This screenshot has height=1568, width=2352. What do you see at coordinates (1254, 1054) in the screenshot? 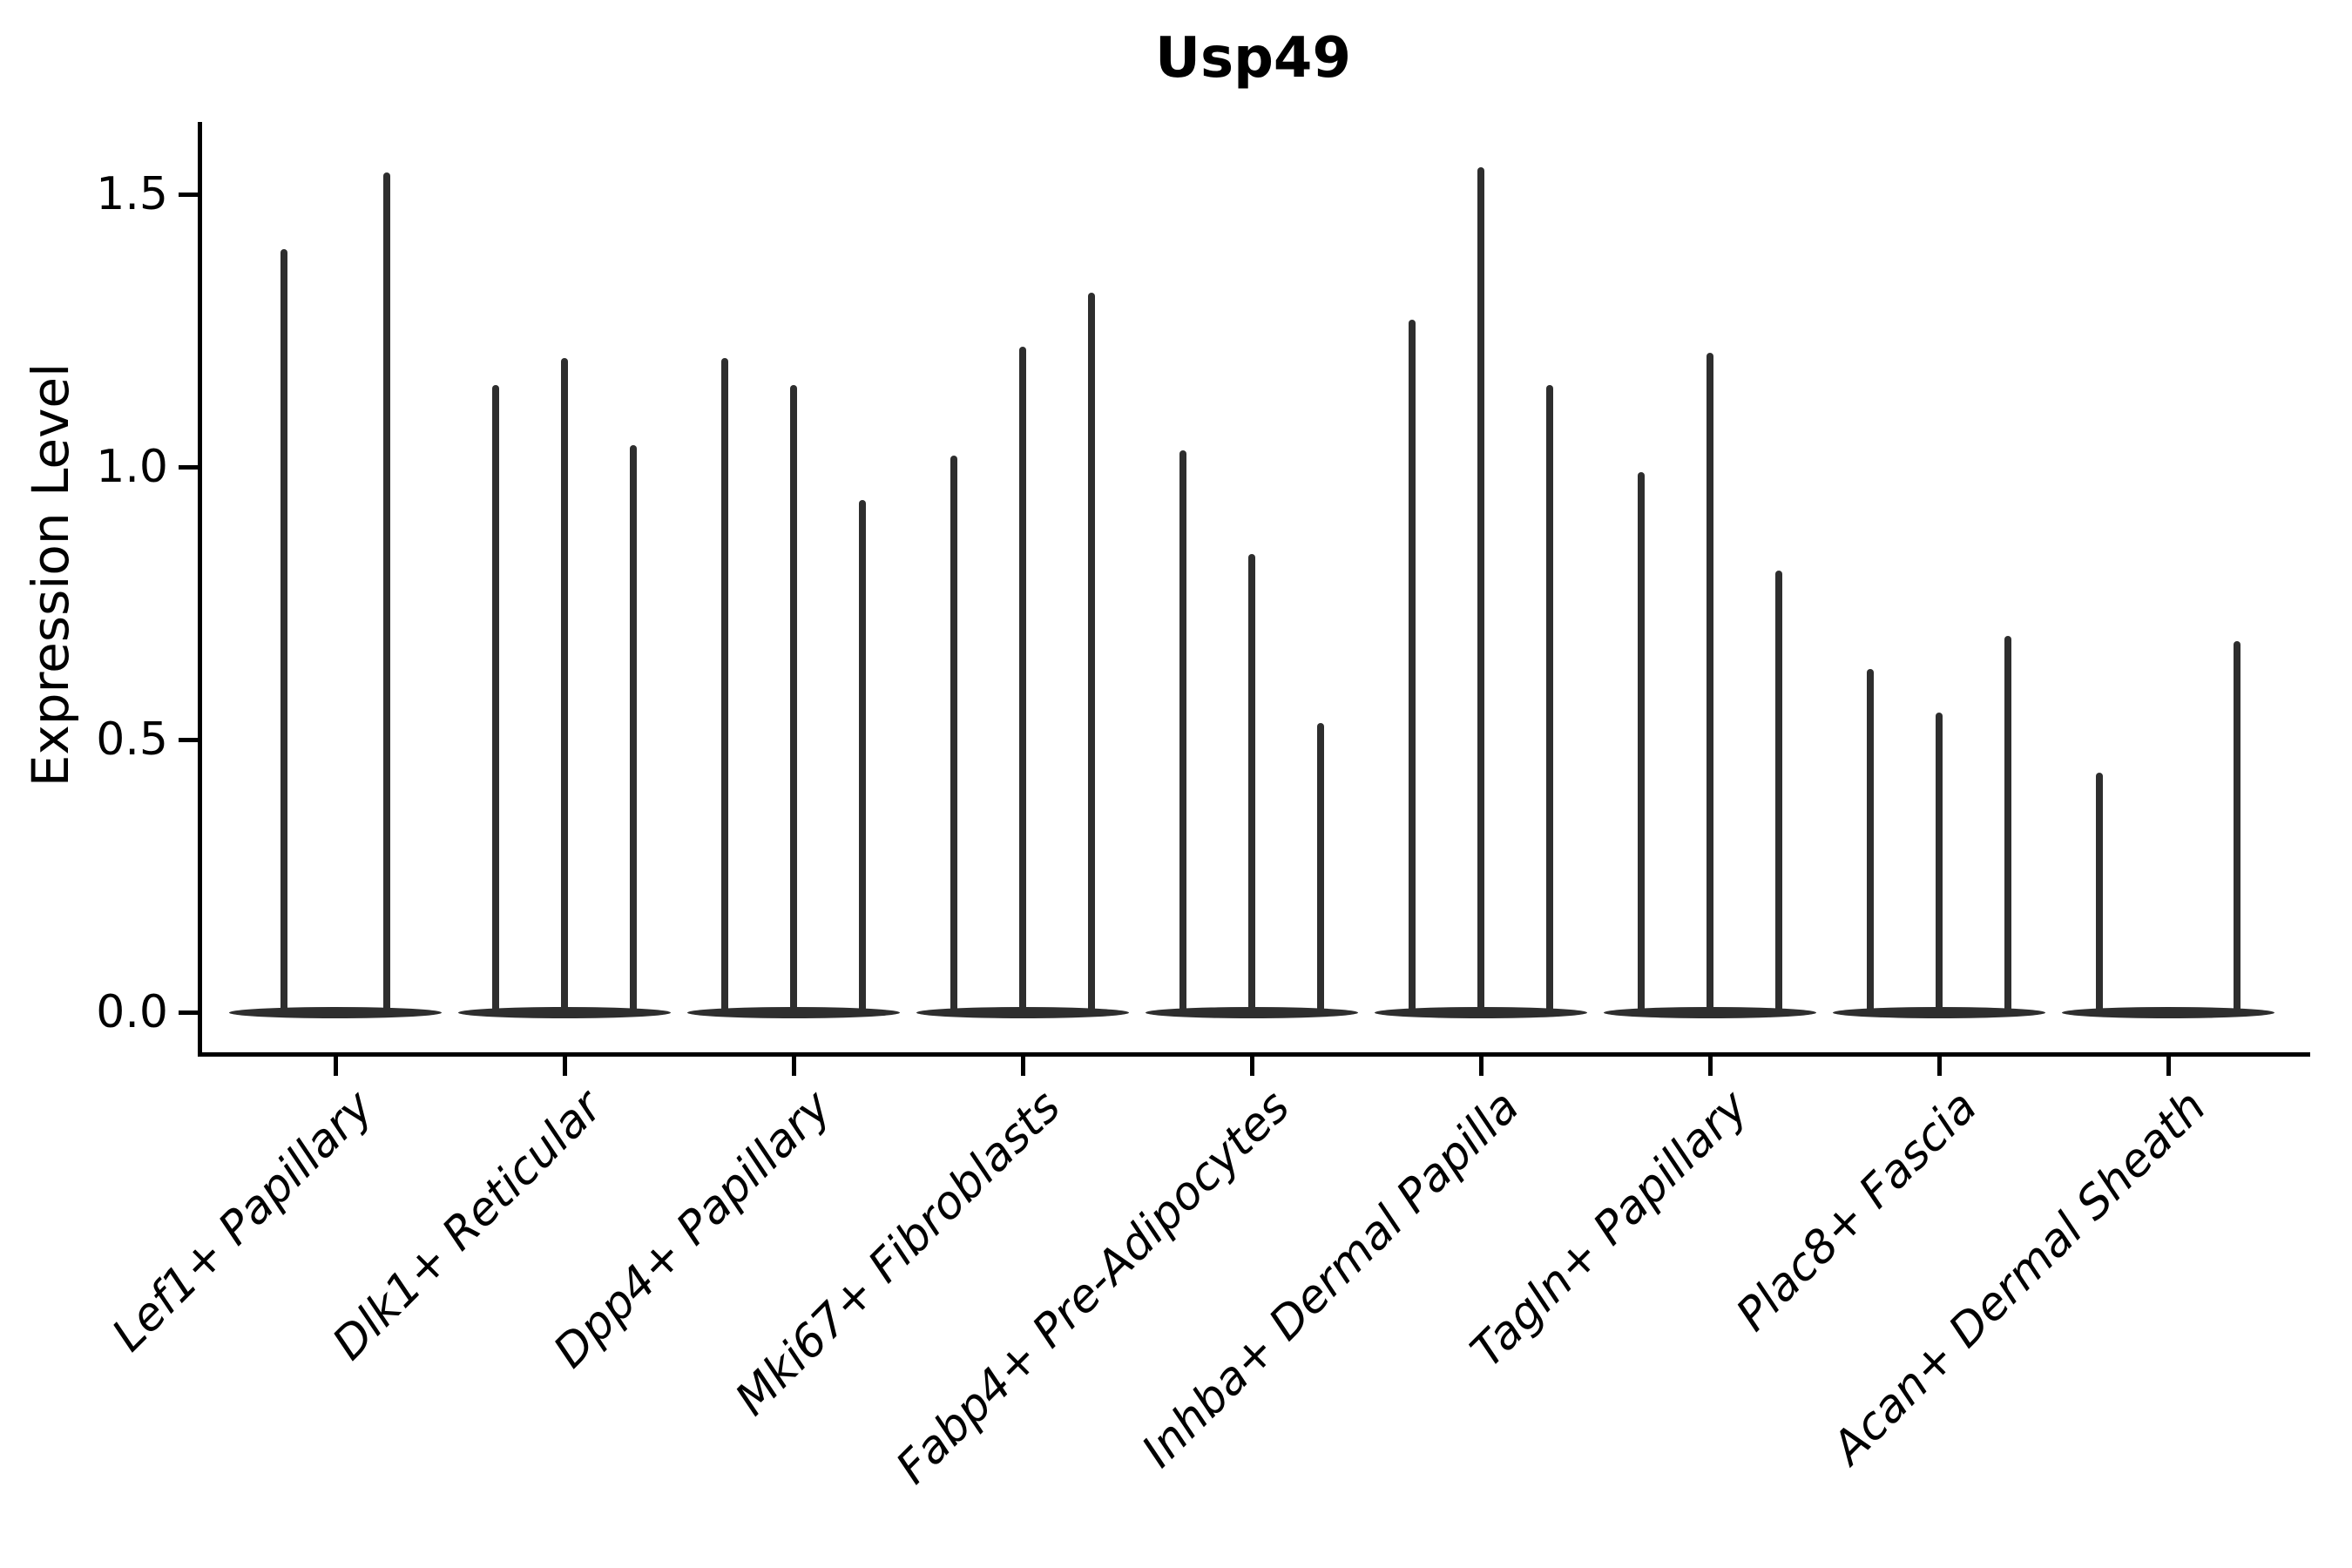
I see `x-axis-spine` at bounding box center [1254, 1054].